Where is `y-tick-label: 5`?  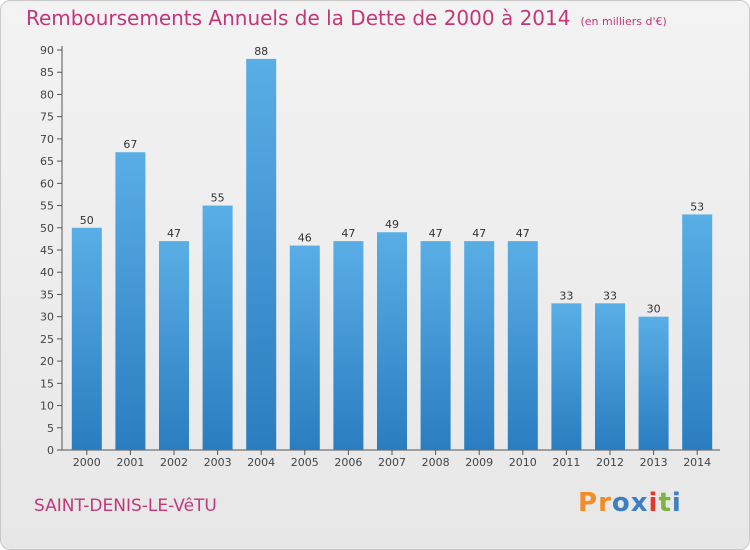 y-tick-label: 5 is located at coordinates (50, 428).